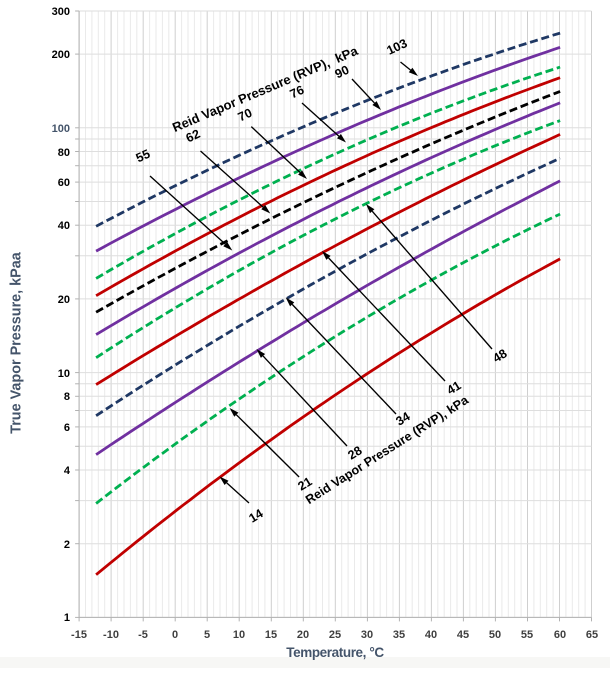  Describe the element at coordinates (367, 635) in the screenshot. I see `svg-text: 30` at that location.